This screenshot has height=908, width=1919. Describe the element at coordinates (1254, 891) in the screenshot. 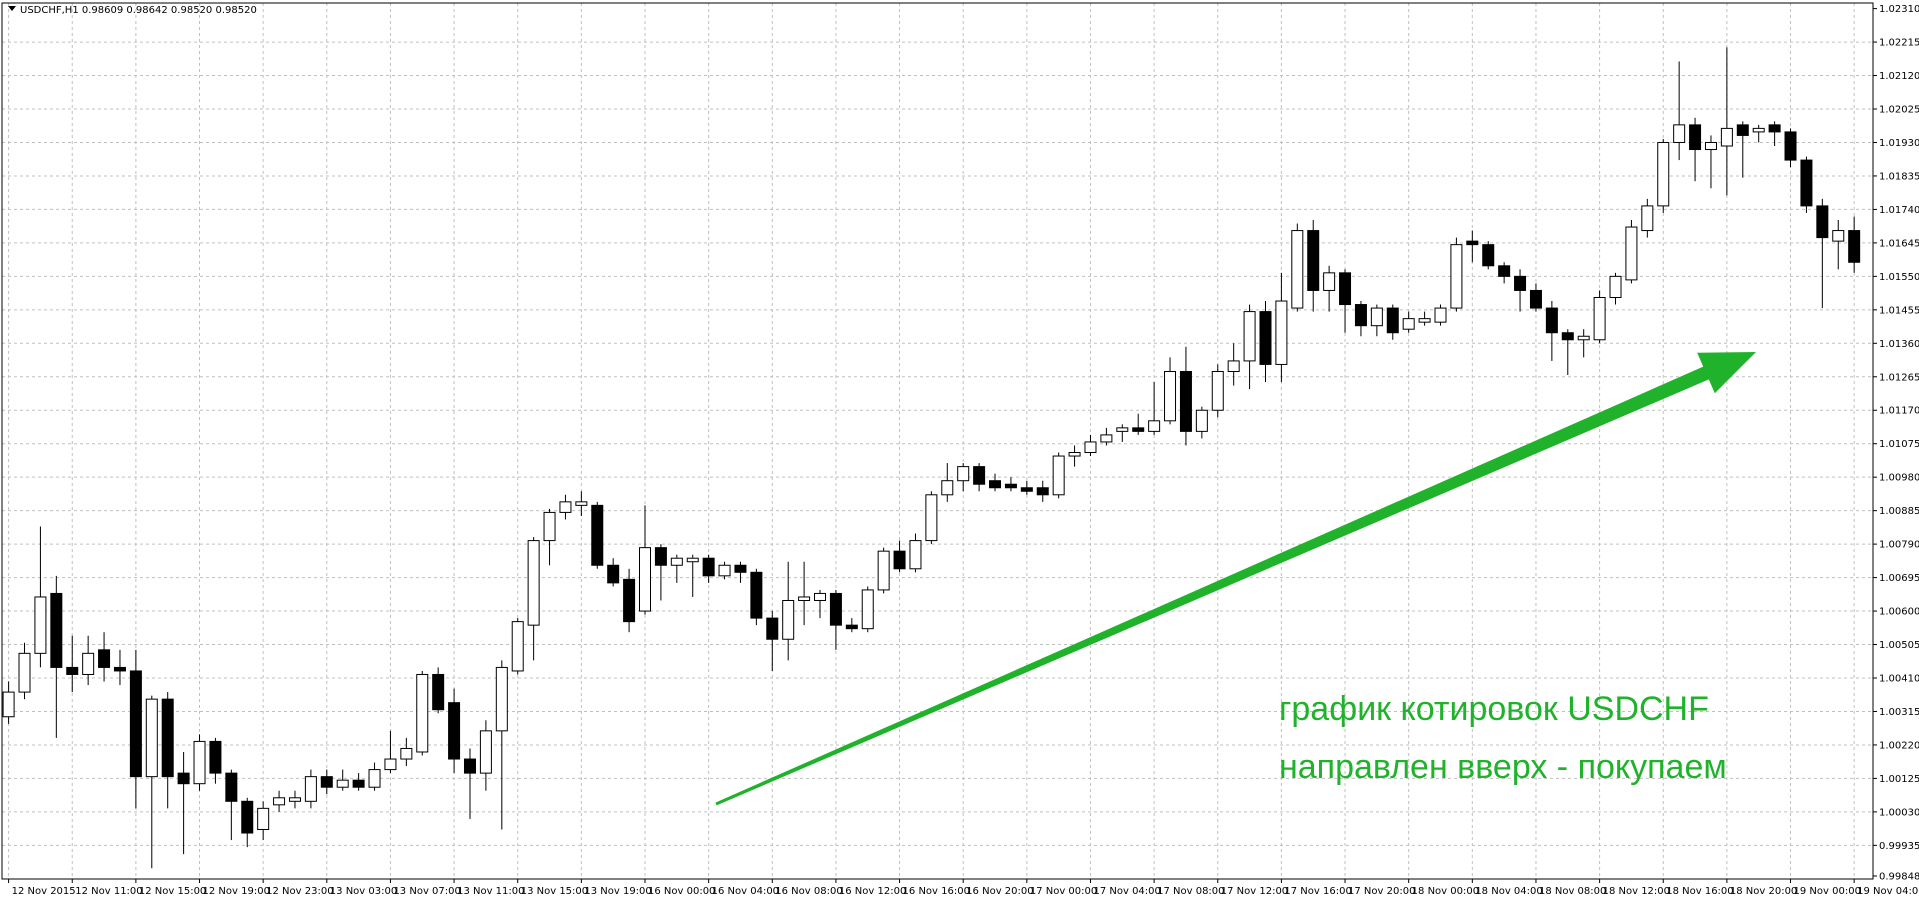

I see `x-tick-label: 17 Nov 12:00` at that location.